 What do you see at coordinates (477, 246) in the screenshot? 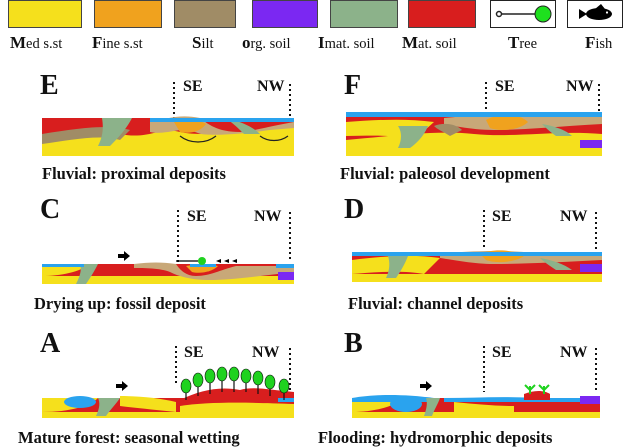
I see `cross-section-d` at bounding box center [477, 246].